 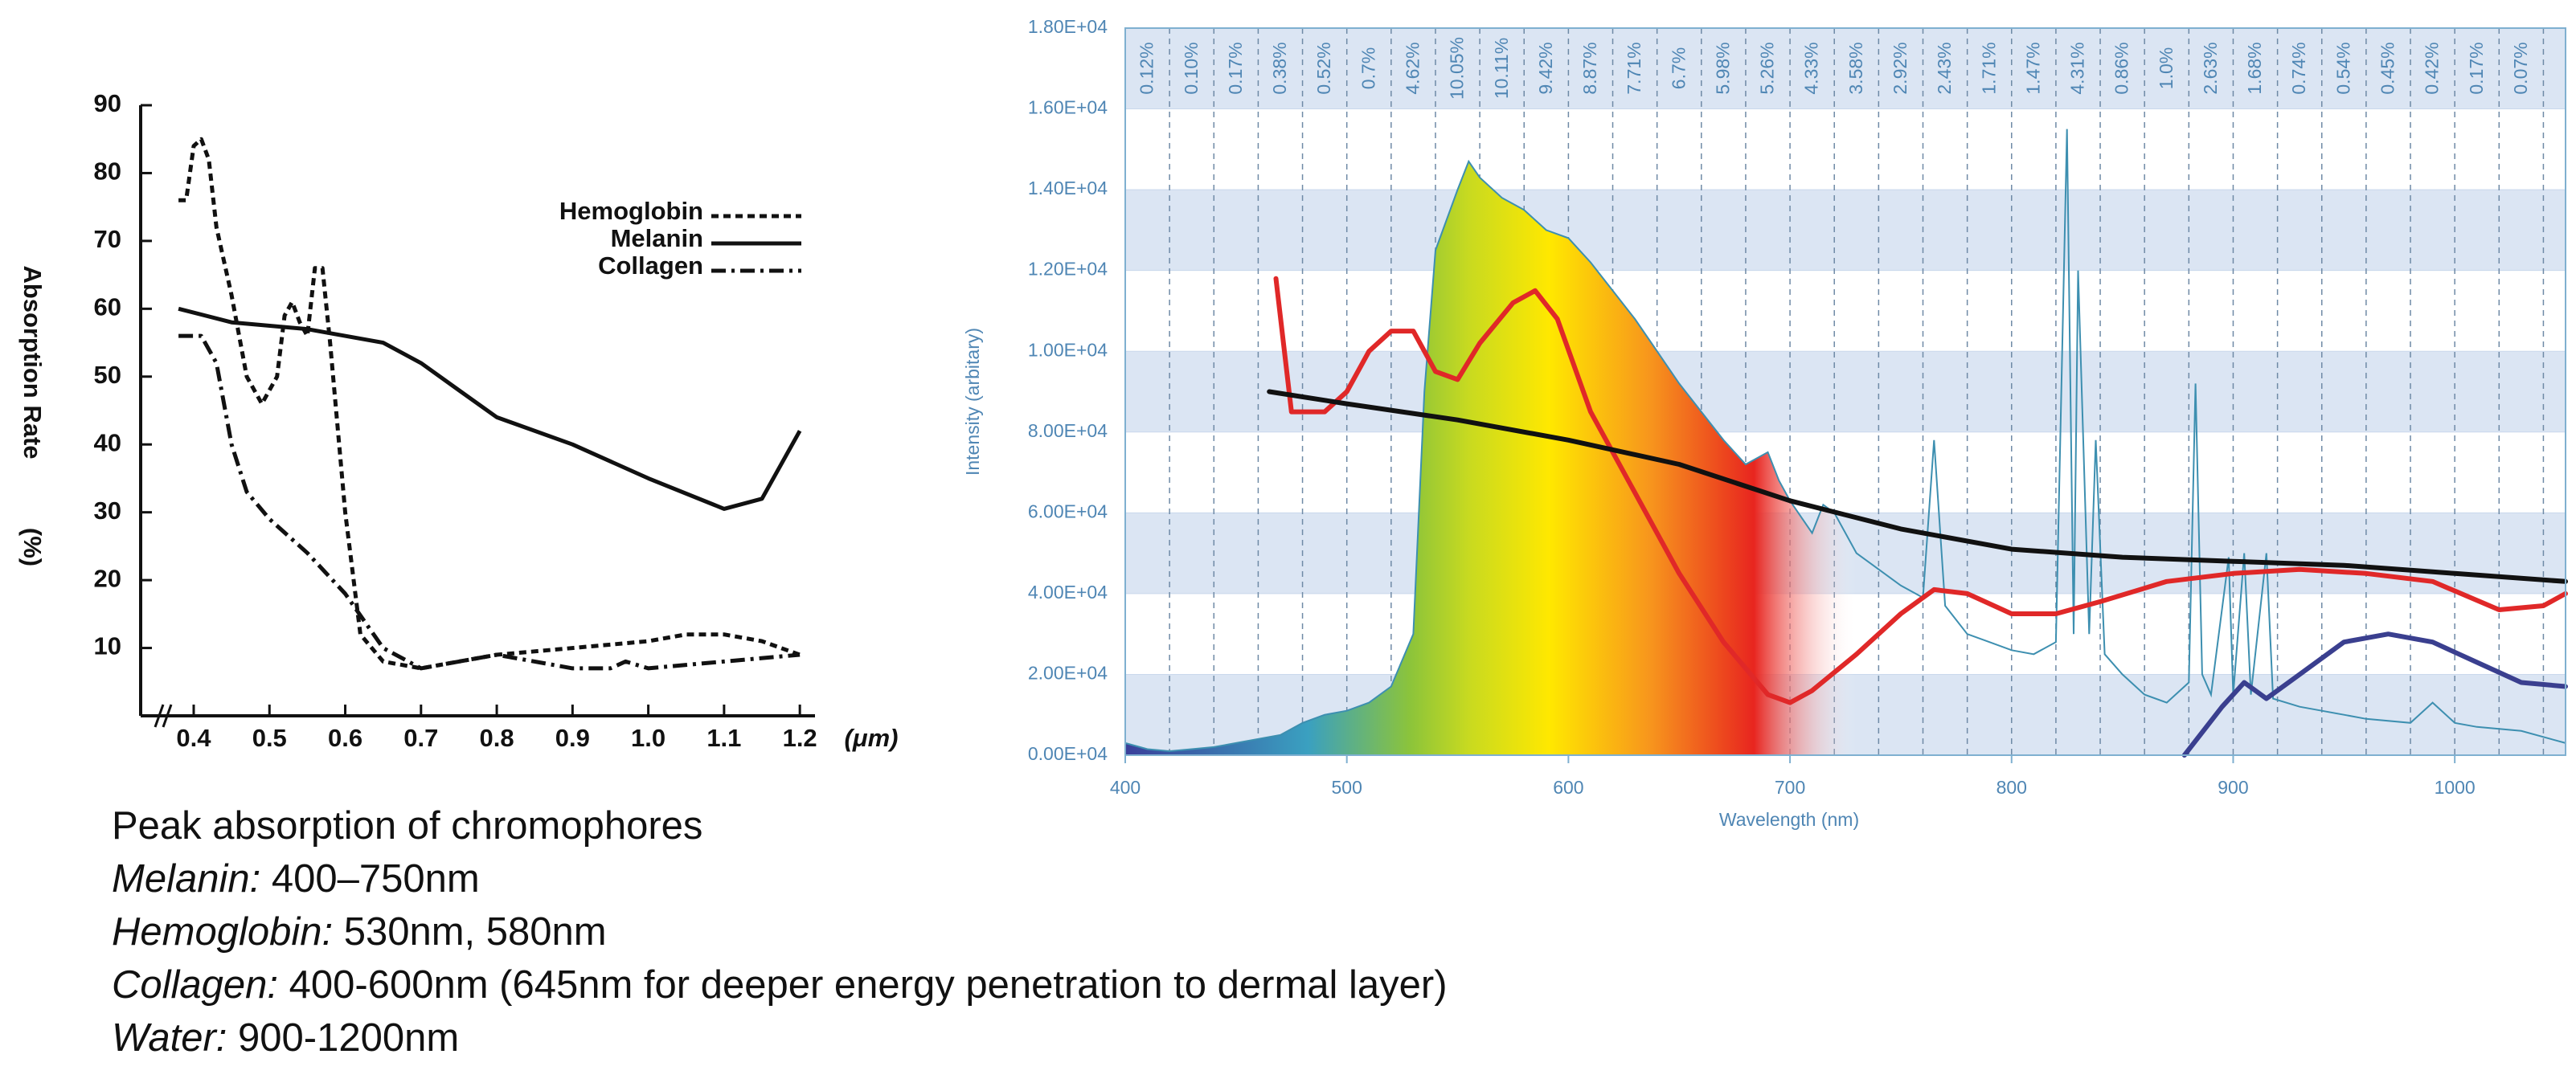 What do you see at coordinates (107, 510) in the screenshot?
I see `y-tick-label: 30` at bounding box center [107, 510].